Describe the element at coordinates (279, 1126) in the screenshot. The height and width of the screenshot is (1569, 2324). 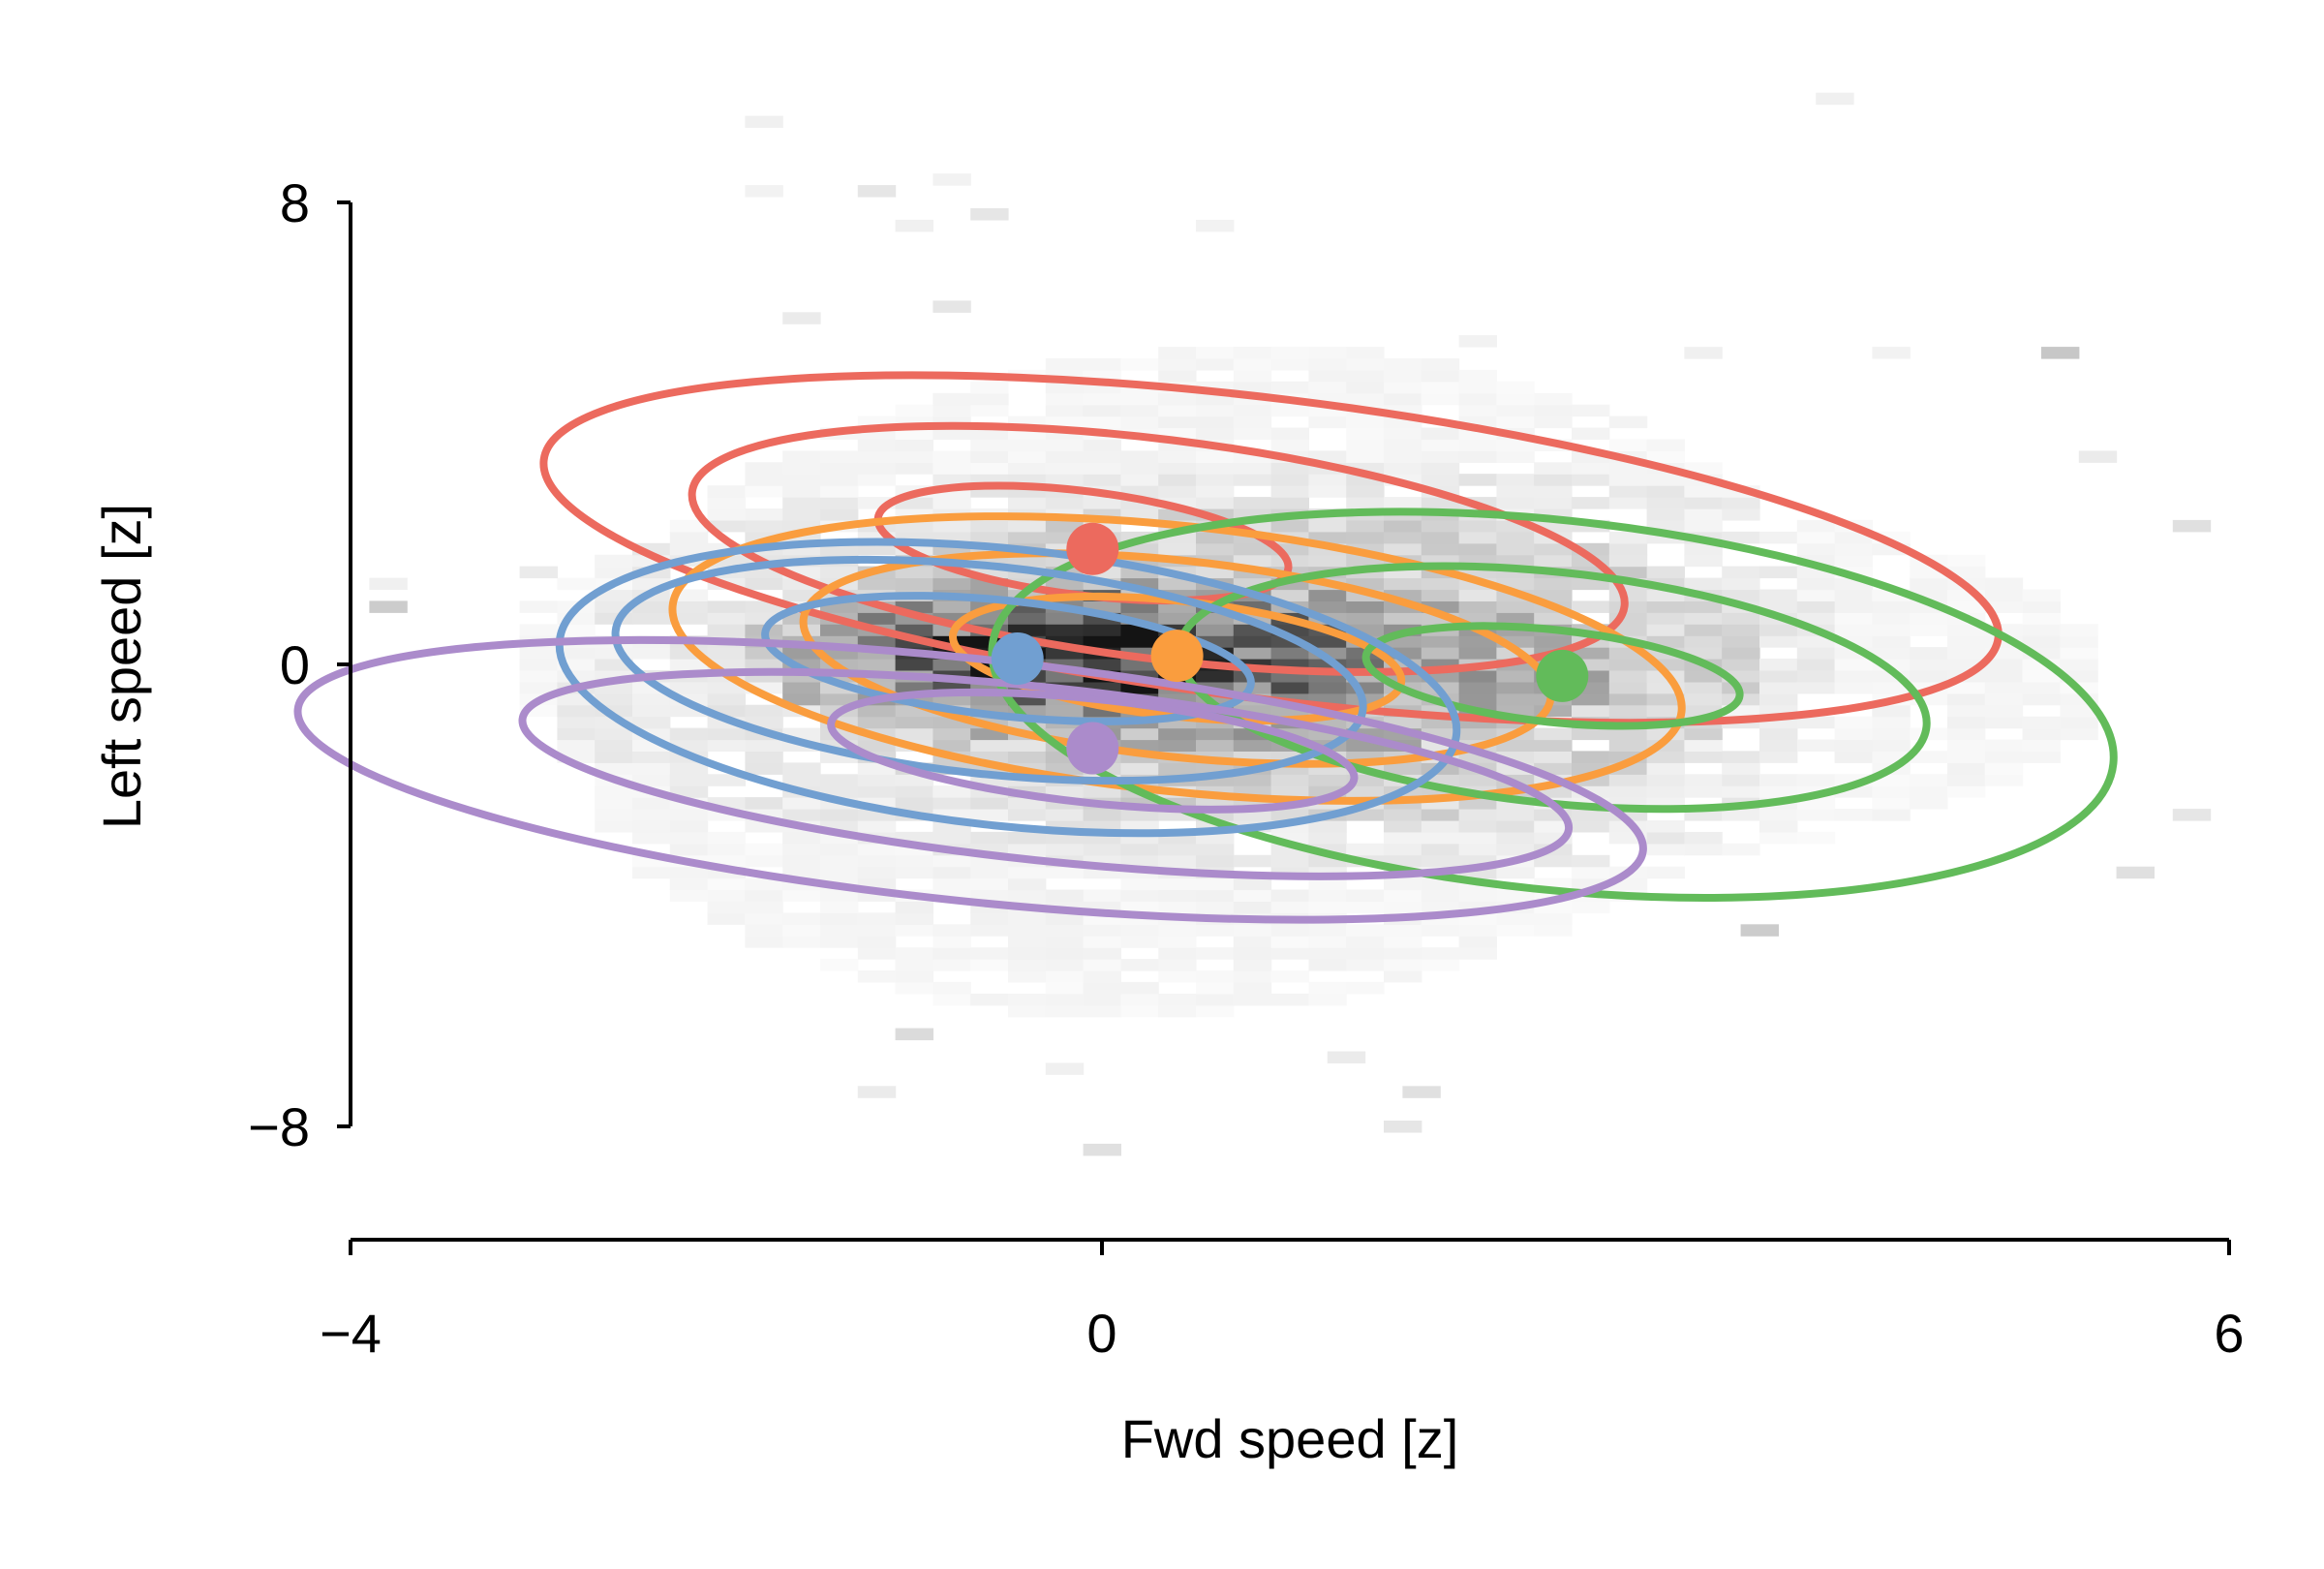
I see `y-tick-label: −8` at that location.